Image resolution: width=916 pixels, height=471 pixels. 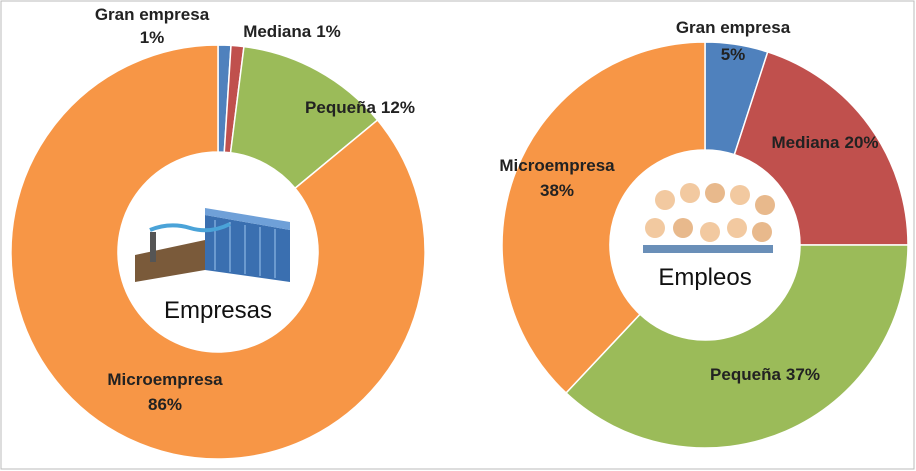 I want to click on slice-label: Mediana 20%, so click(x=824, y=142).